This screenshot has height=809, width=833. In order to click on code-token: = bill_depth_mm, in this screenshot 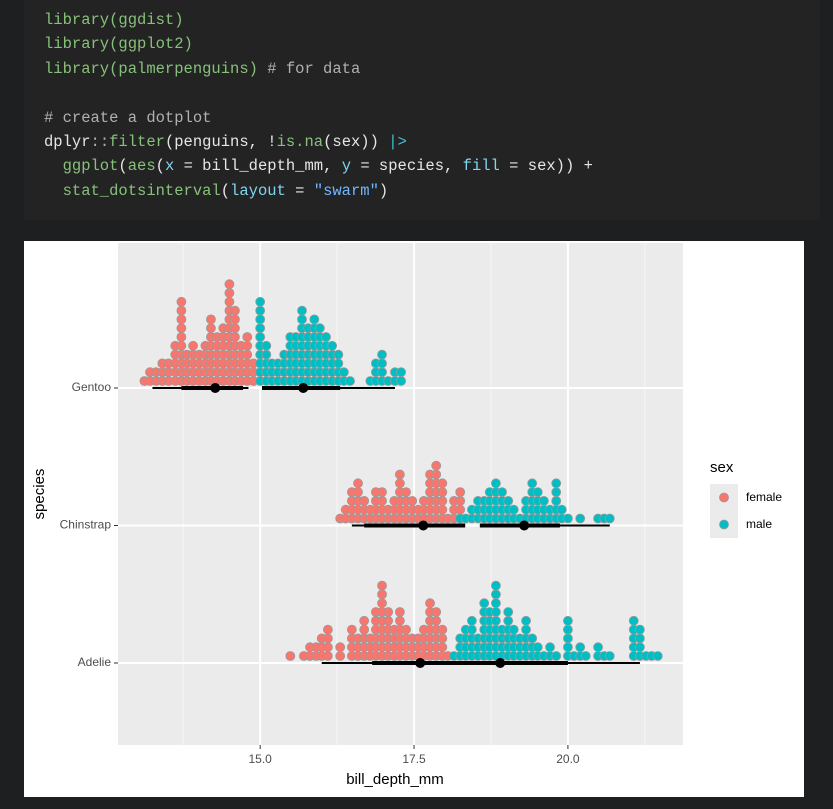, I will do `click(258, 166)`.